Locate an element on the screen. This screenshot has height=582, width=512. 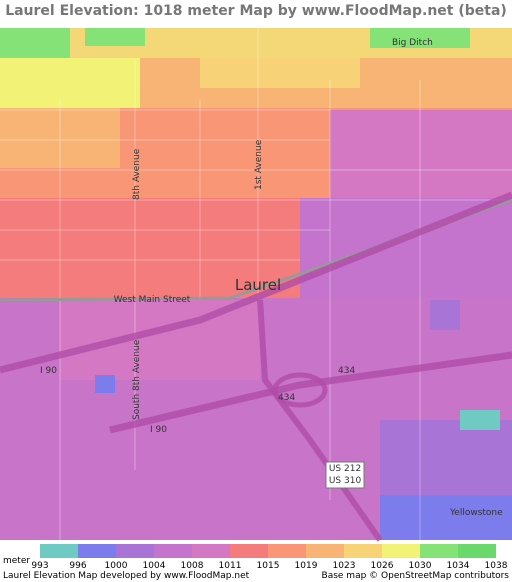
road-label: US 212 is located at coordinates (345, 469).